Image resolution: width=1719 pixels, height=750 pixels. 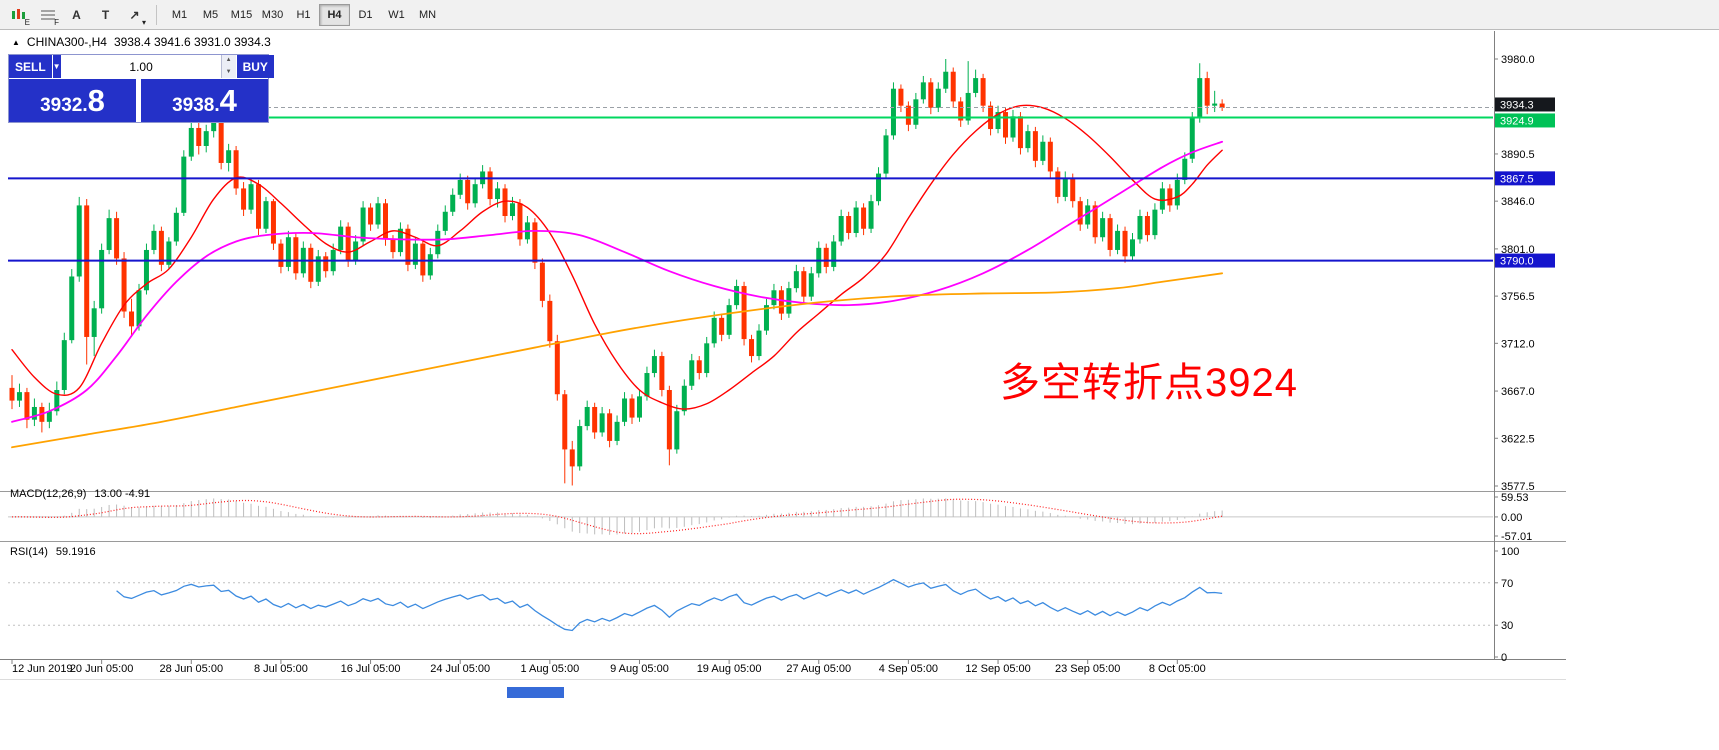 I want to click on toolbar-separator, so click(x=156, y=14).